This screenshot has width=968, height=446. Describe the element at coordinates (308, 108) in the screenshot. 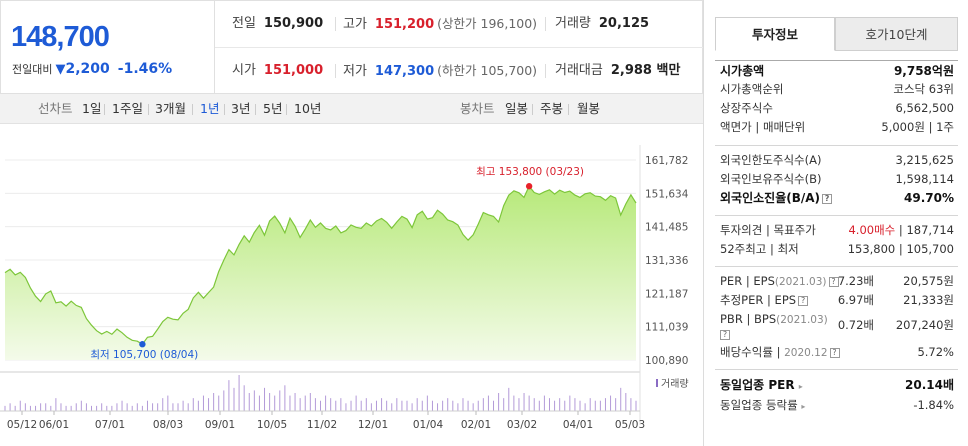

I see `period-10y: 10년` at that location.